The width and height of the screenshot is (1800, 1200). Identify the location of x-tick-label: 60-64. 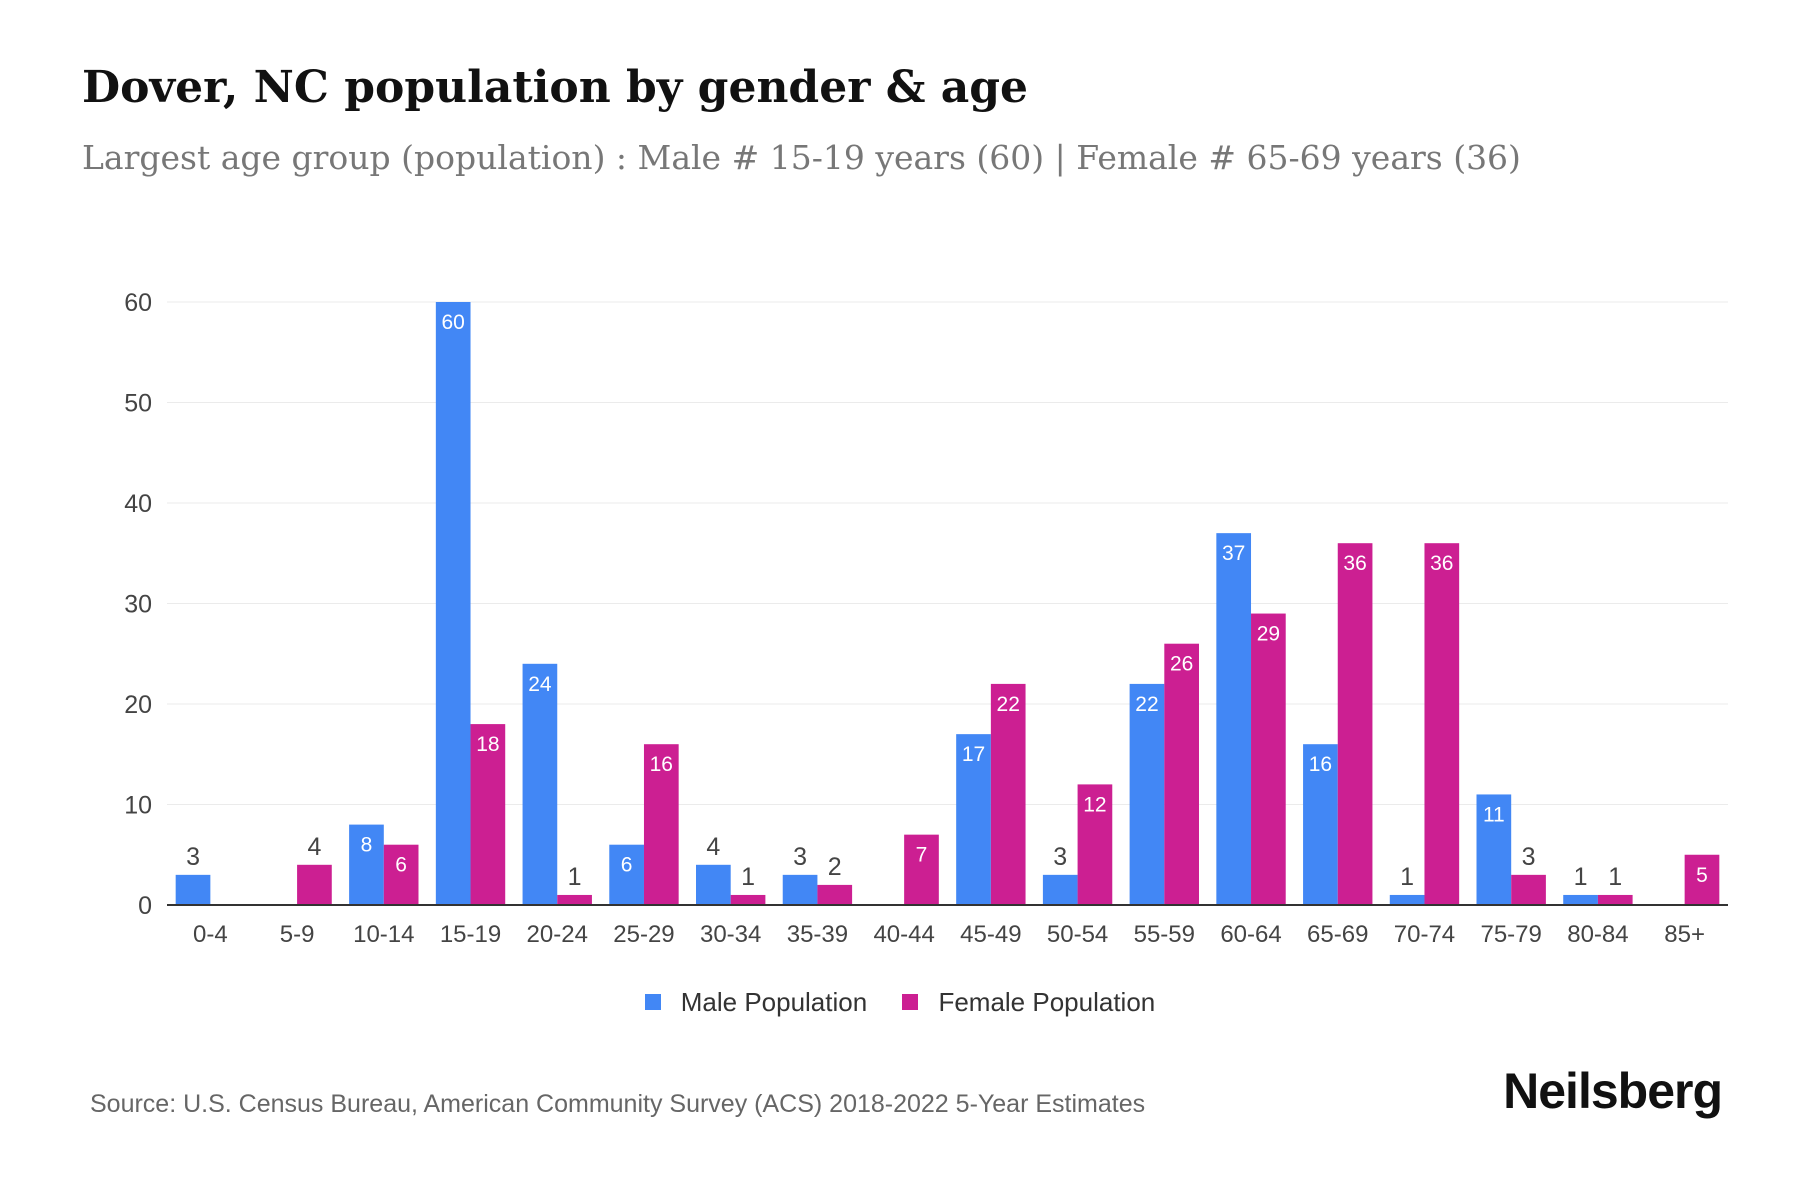
(1250, 934).